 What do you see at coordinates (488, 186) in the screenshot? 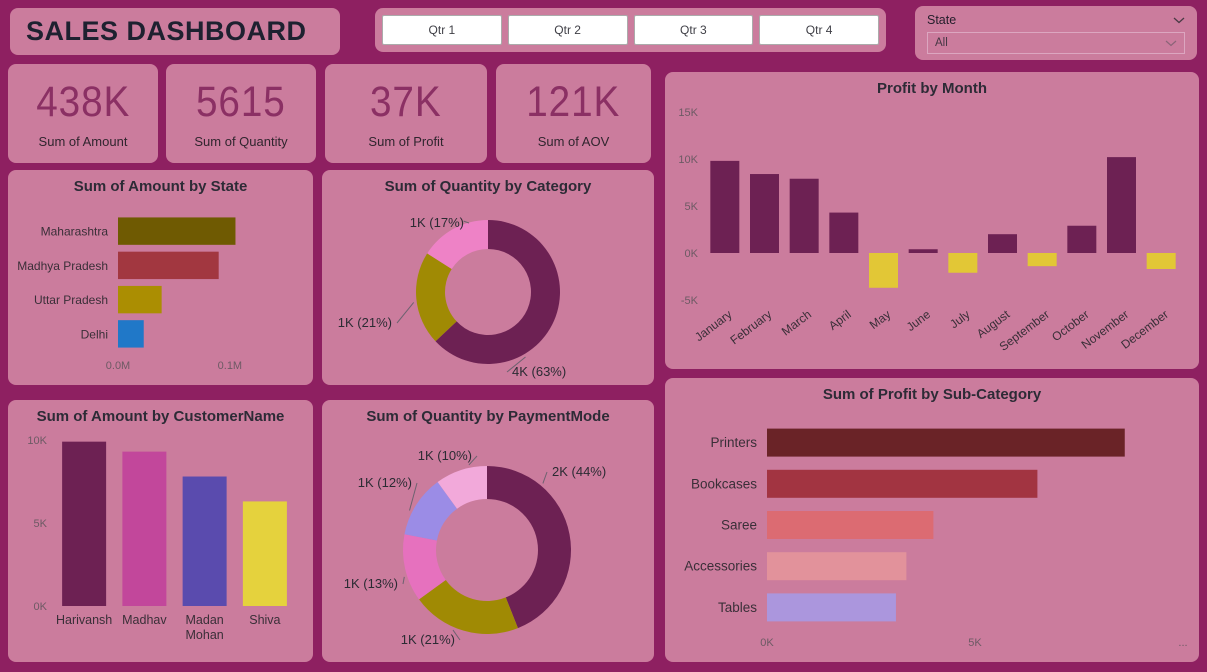
I see `chart-title: Sum of Quantity by Category` at bounding box center [488, 186].